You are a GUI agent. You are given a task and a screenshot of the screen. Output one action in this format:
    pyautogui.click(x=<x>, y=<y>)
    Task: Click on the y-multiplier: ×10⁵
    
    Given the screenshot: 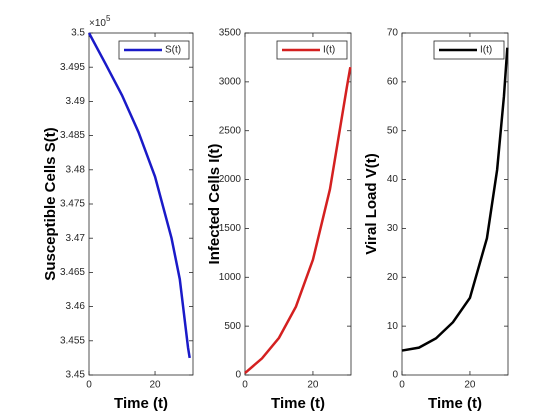 What is the action you would take?
    pyautogui.click(x=100, y=21)
    